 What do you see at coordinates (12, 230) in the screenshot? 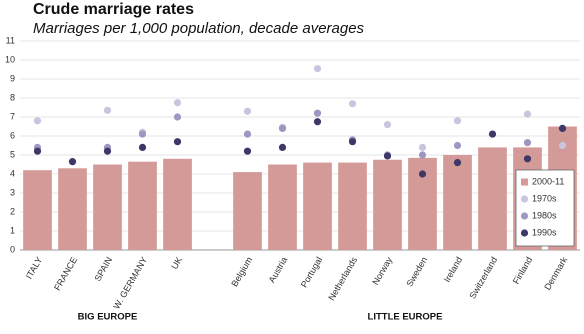
I see `y-tick-label: 1` at bounding box center [12, 230].